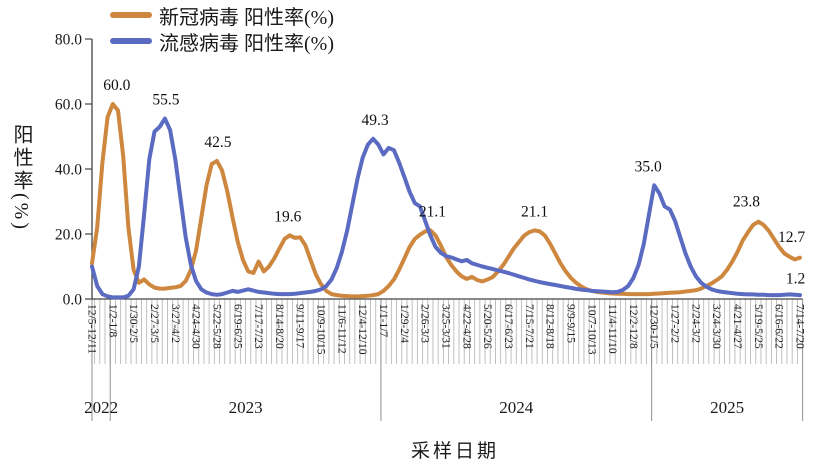  I want to click on week-label: 4/22-4/28, so click(466, 326).